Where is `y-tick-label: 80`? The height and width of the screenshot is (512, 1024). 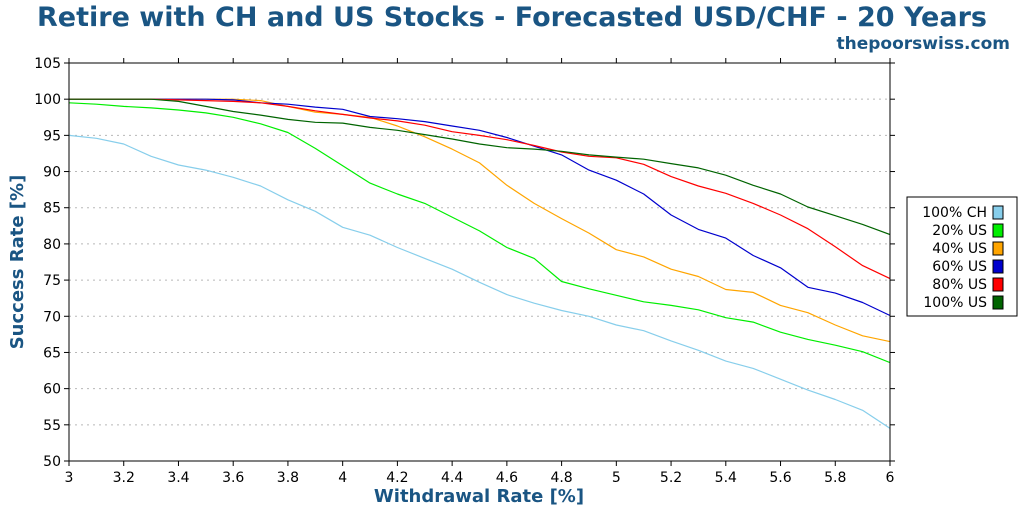
y-tick-label: 80 is located at coordinates (52, 245).